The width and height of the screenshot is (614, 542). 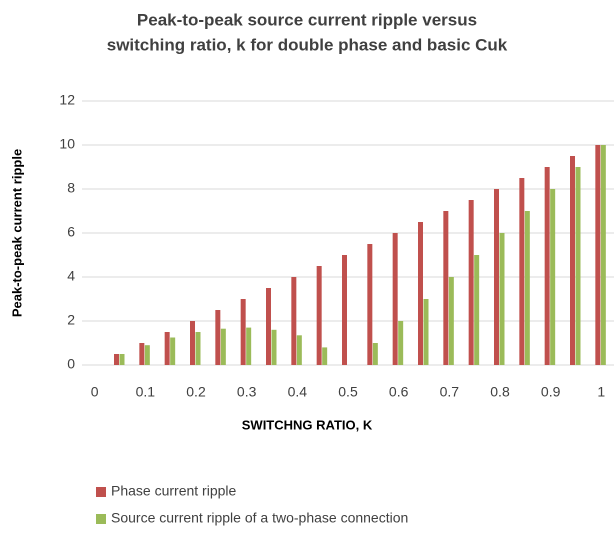 I want to click on y-tick-label: 0, so click(x=71, y=364).